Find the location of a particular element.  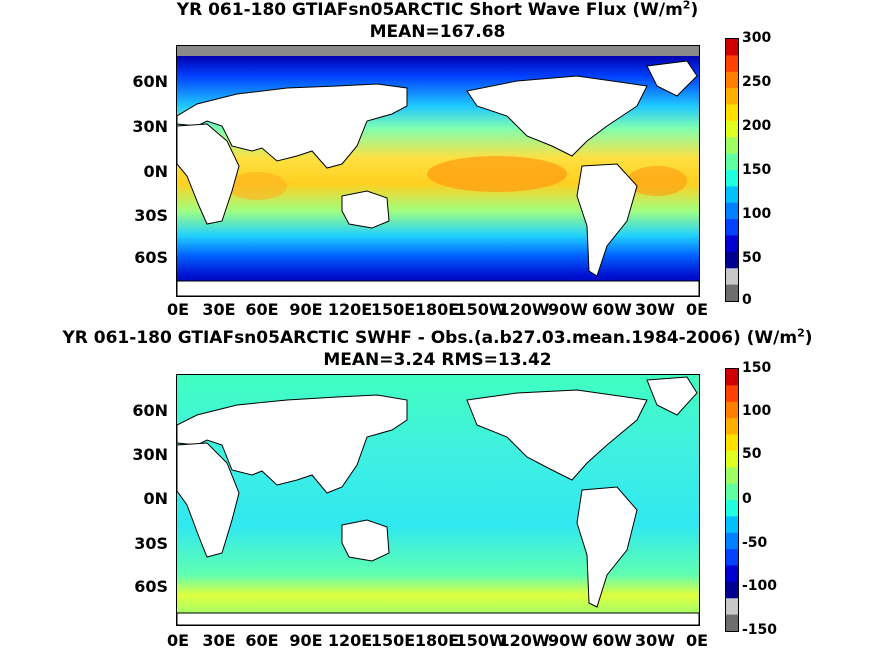

panel1-colorbar-label: 150 is located at coordinates (757, 170).